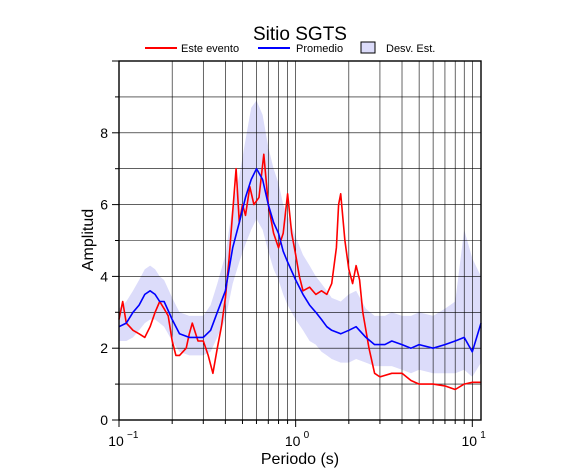 This screenshot has width=586, height=475. What do you see at coordinates (300, 34) in the screenshot?
I see `chart-title: Sitio SGTS` at bounding box center [300, 34].